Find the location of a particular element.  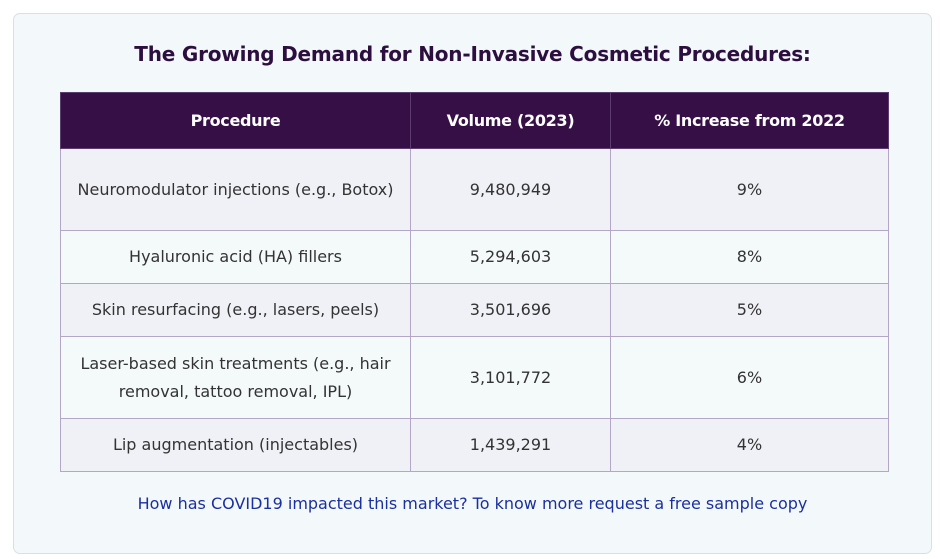

cell-increase: 9% is located at coordinates (749, 189).